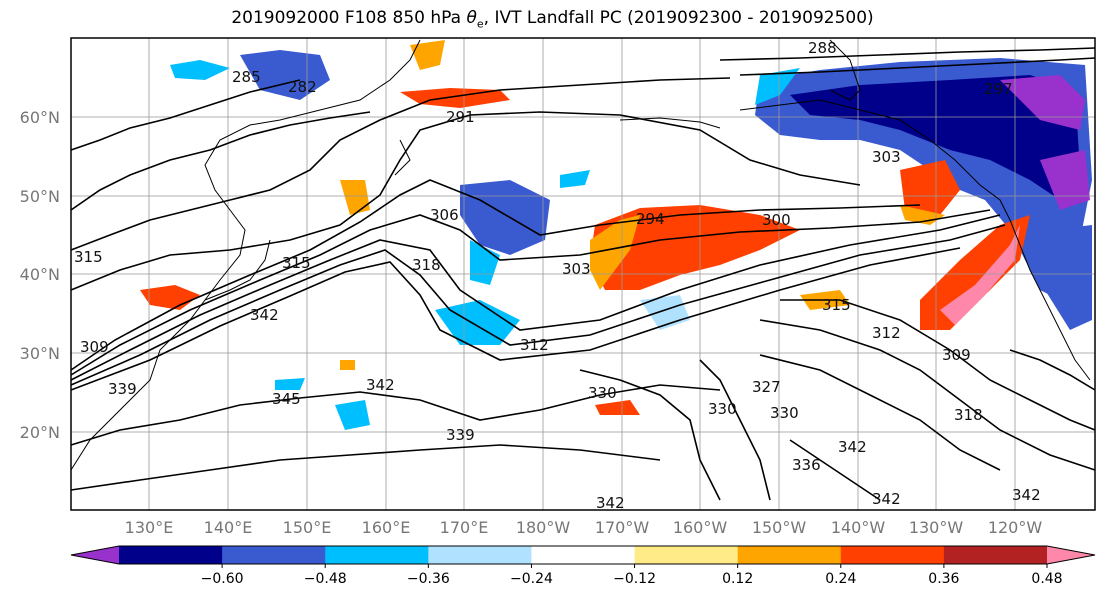 The image size is (1105, 603). What do you see at coordinates (40, 117) in the screenshot?
I see `lat-label: 60°N` at bounding box center [40, 117].